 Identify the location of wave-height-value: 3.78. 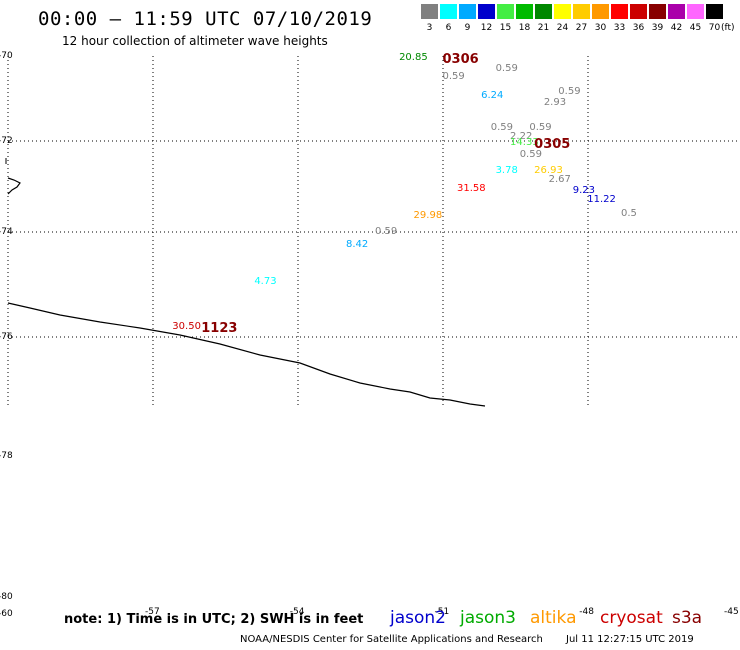
(506, 170).